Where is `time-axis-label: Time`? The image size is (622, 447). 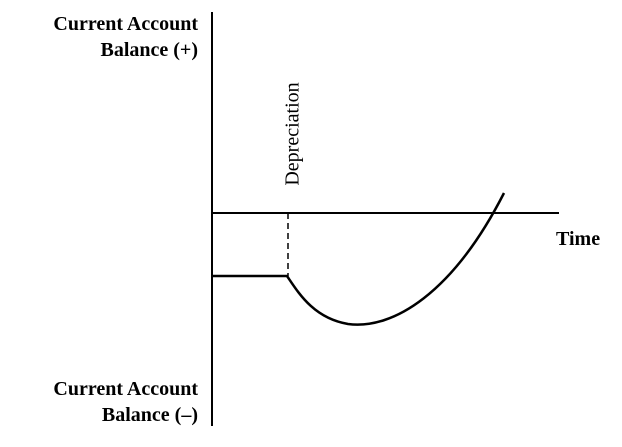
time-axis-label: Time is located at coordinates (578, 239).